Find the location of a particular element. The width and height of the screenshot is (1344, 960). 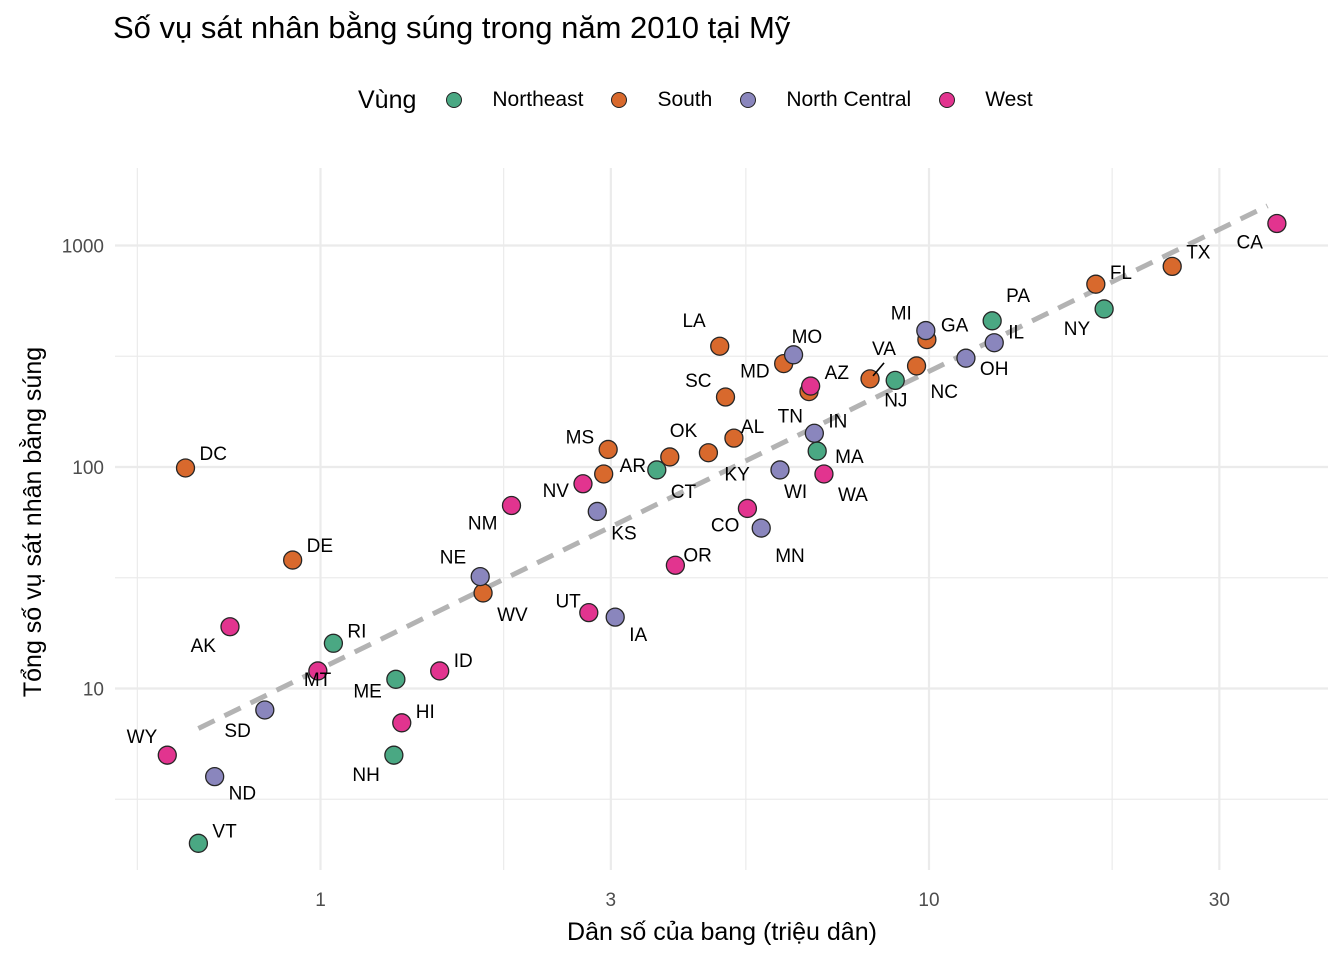

legend-swatch-south is located at coordinates (619, 100).